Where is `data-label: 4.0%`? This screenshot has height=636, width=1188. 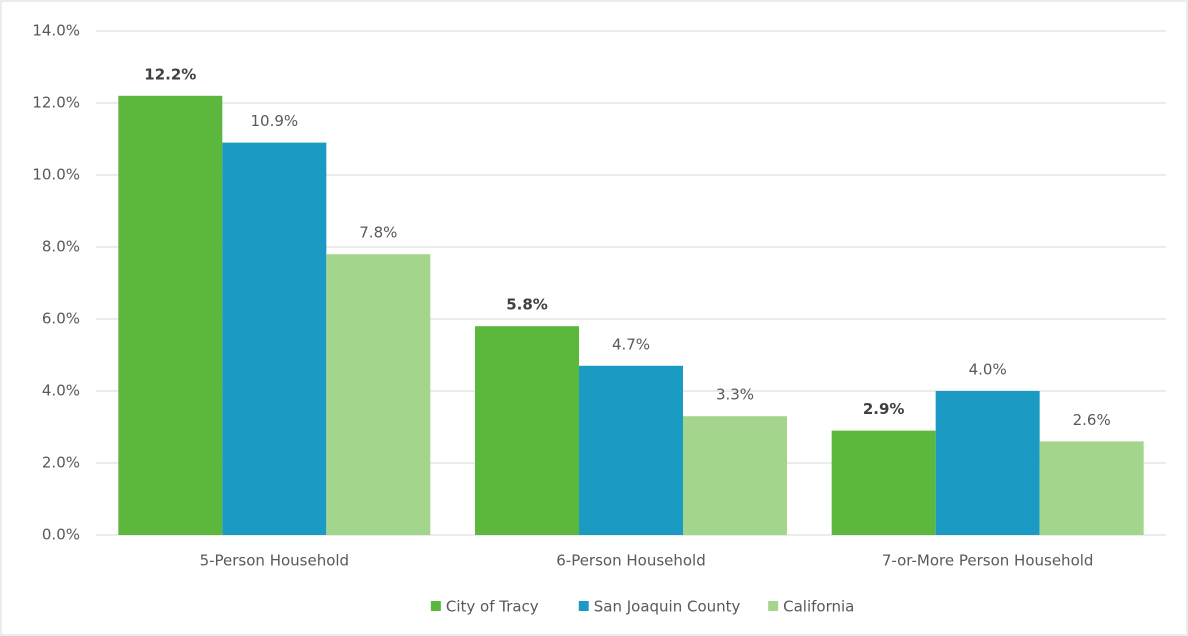
data-label: 4.0% is located at coordinates (988, 370).